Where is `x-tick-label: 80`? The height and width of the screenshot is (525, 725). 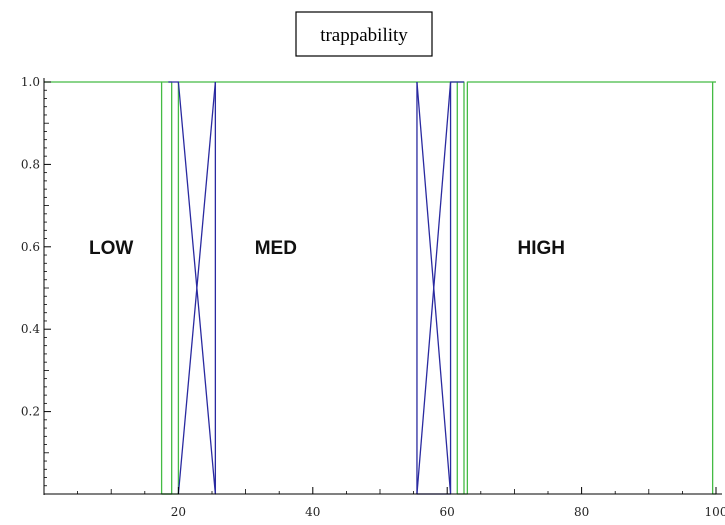 x-tick-label: 80 is located at coordinates (581, 512).